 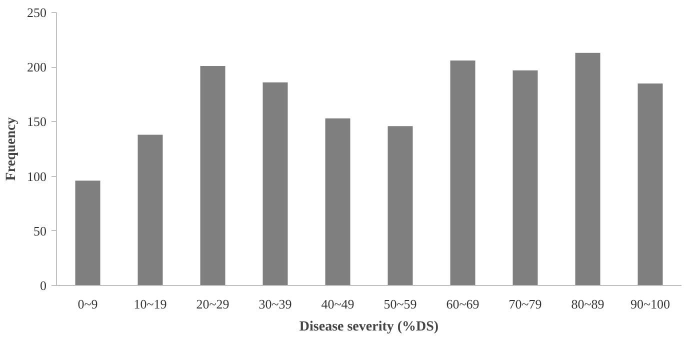 I want to click on y-tick-label: 200, so click(x=36, y=67).